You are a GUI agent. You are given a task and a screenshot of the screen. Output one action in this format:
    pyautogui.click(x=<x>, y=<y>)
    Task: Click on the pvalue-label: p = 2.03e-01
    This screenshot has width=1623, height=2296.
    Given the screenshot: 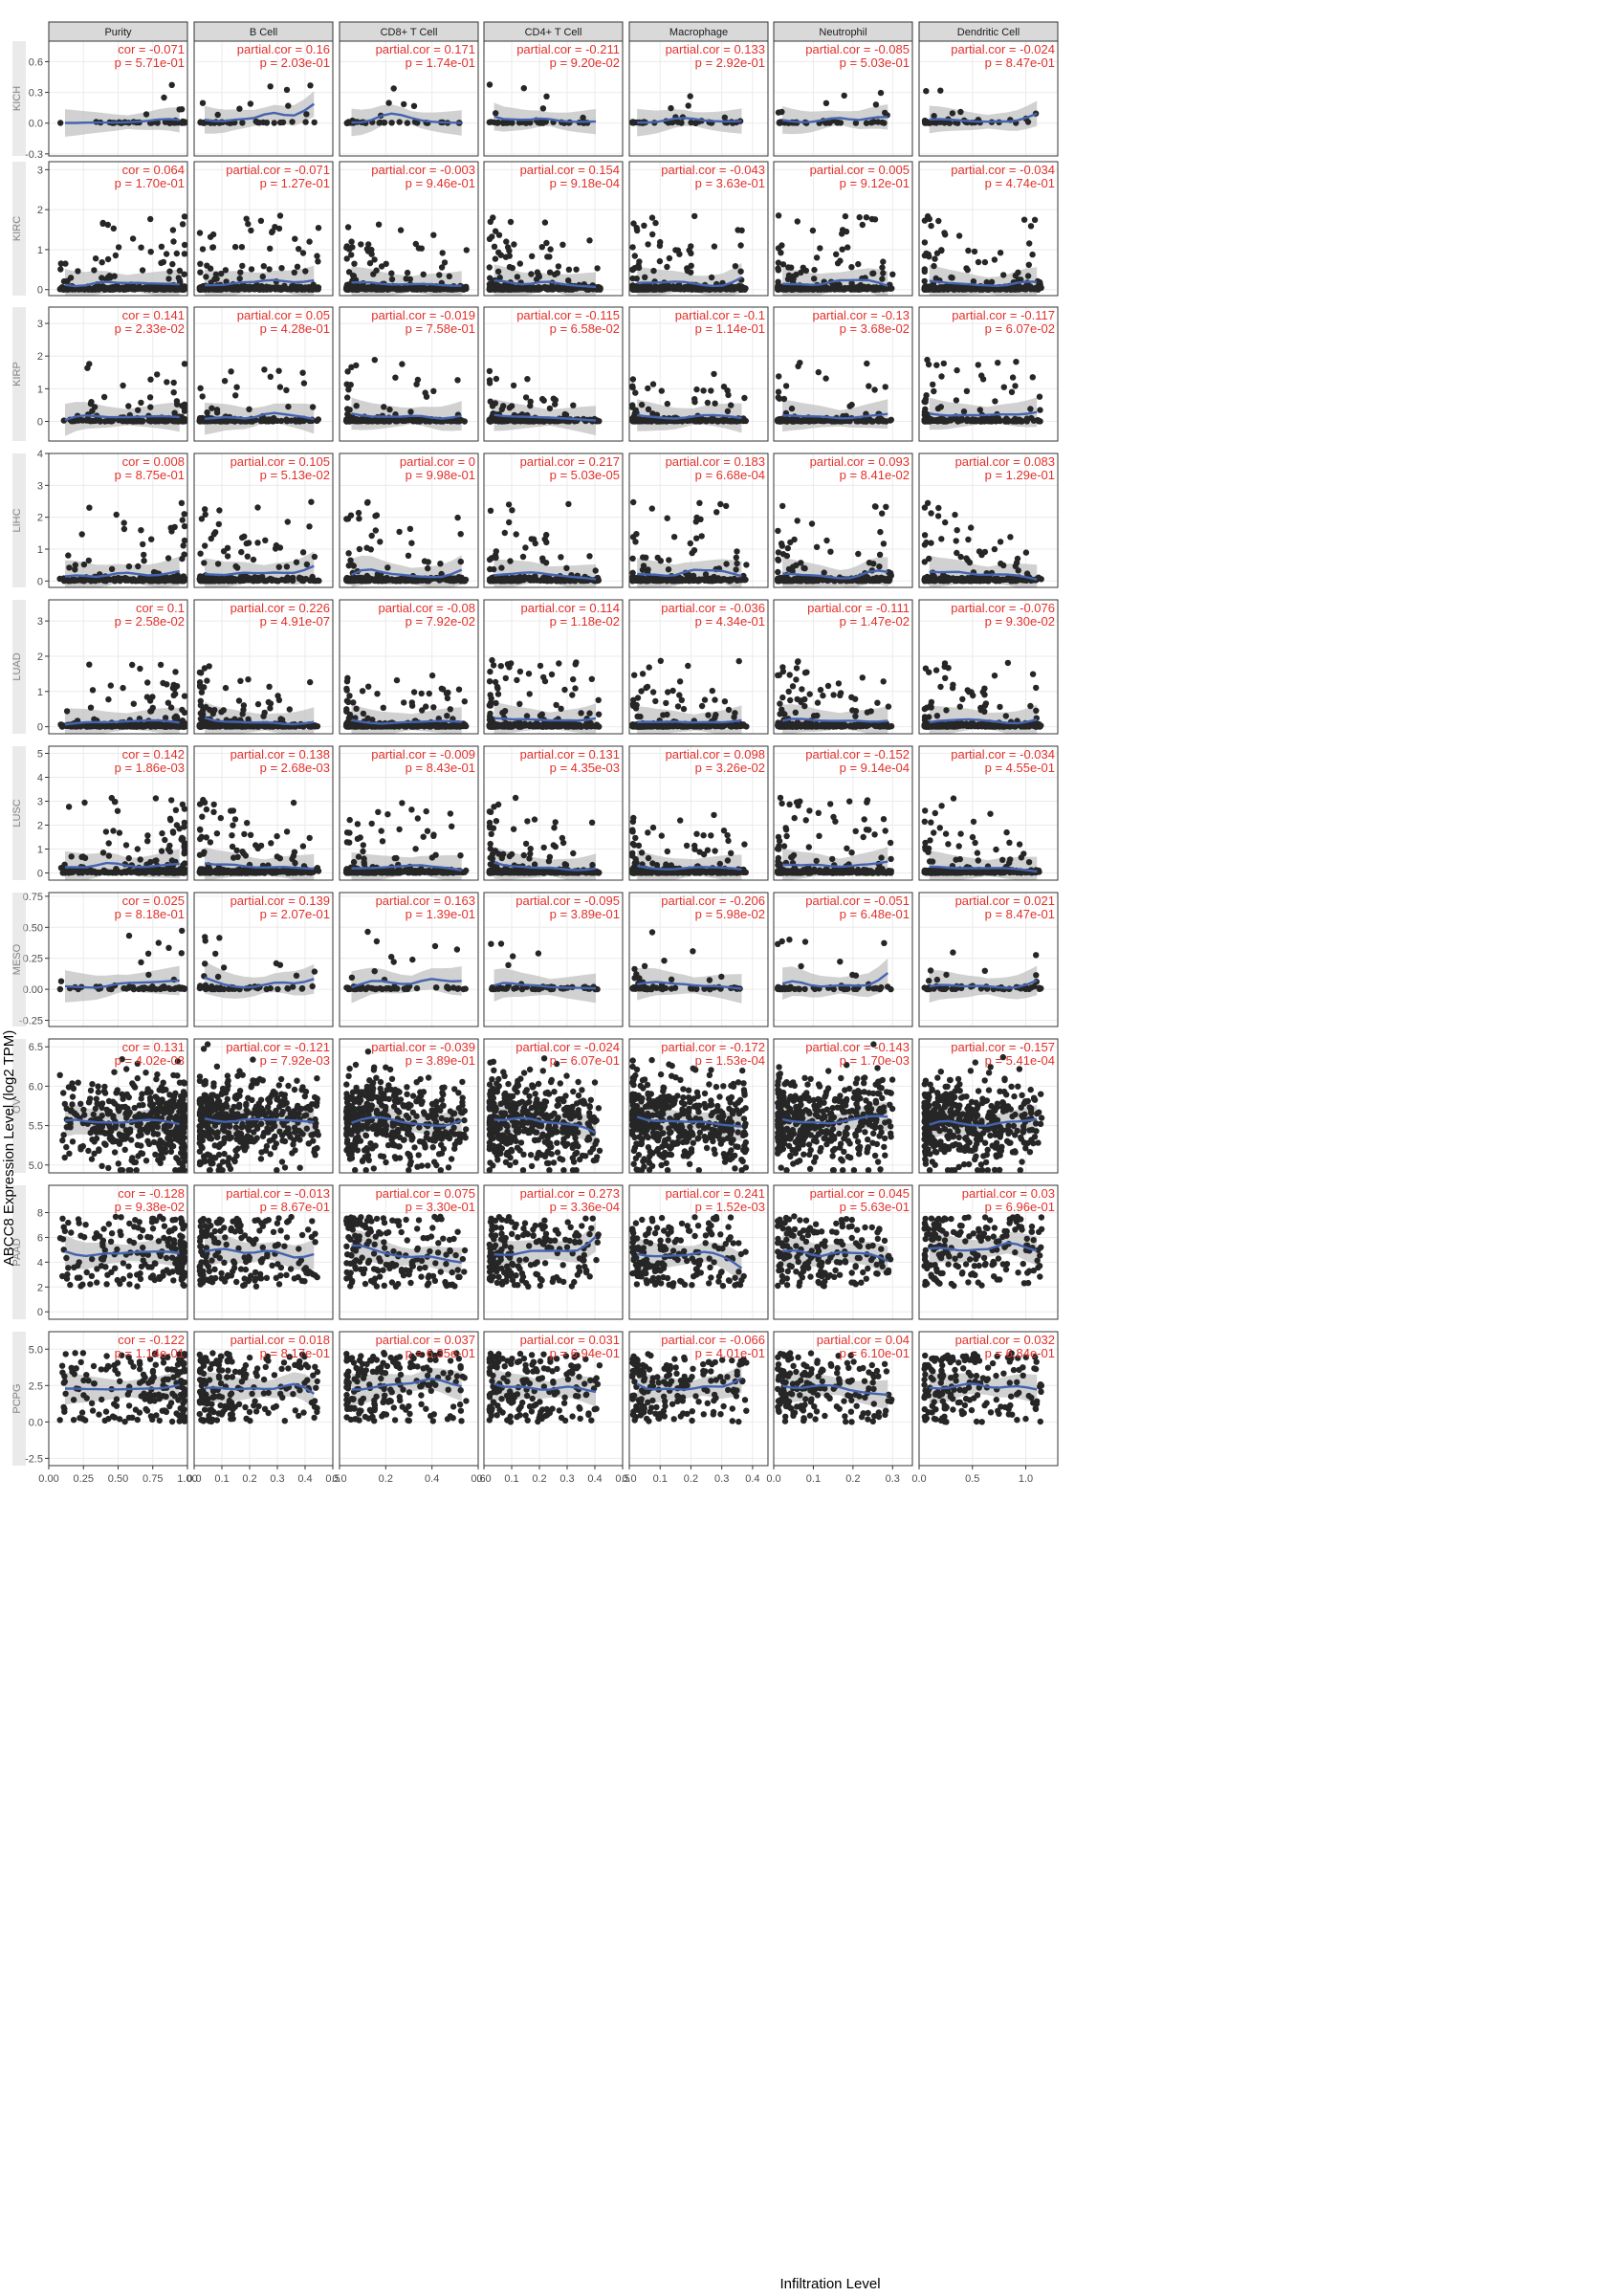 What is the action you would take?
    pyautogui.click(x=295, y=63)
    